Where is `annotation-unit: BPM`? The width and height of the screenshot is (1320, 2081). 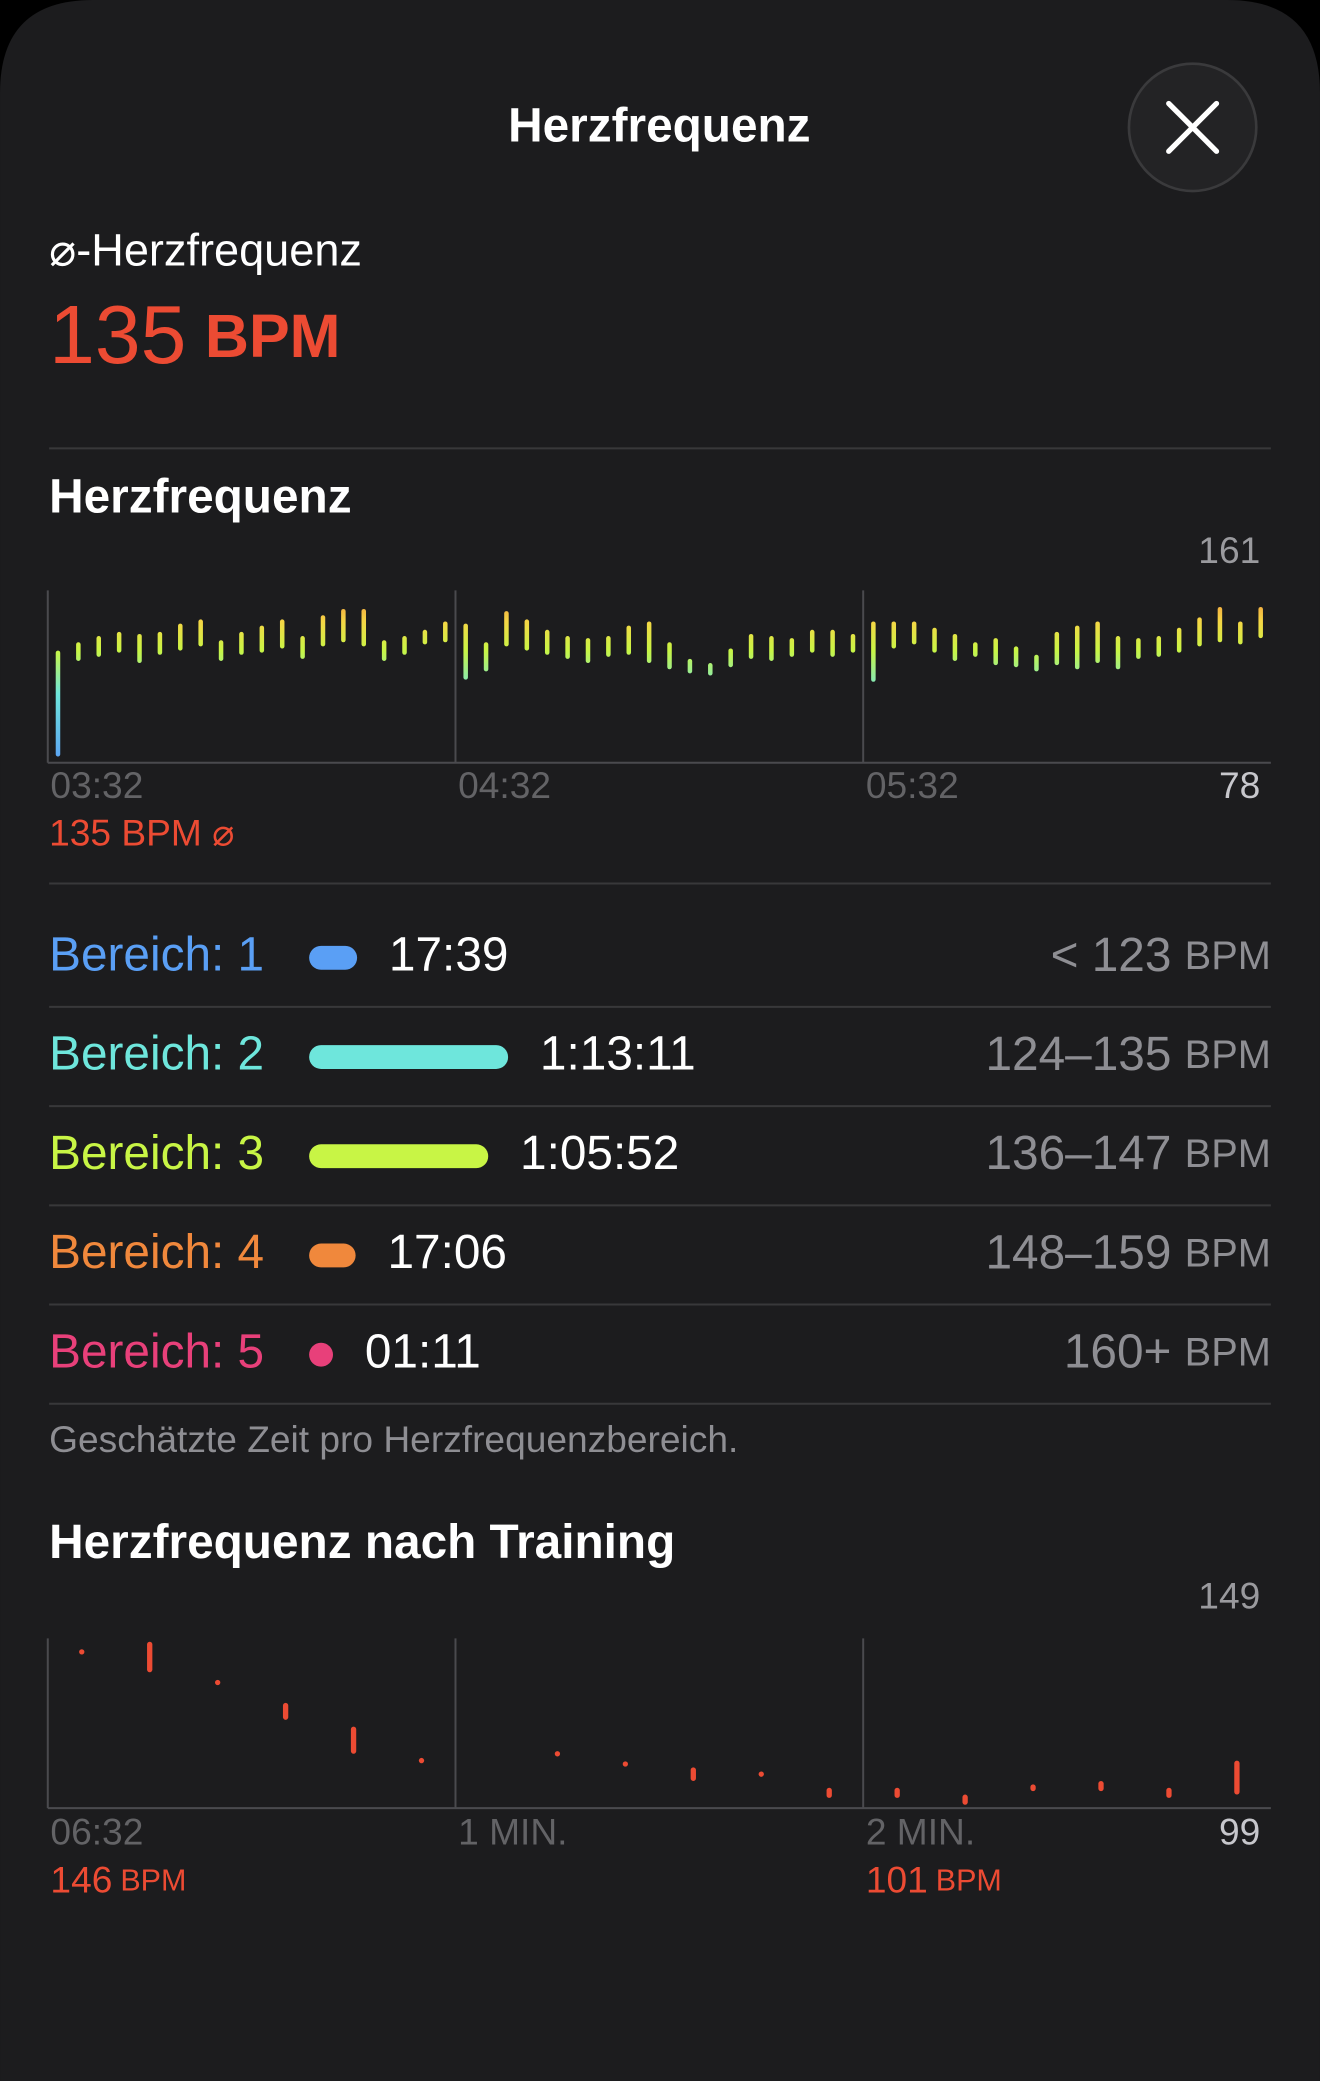 annotation-unit: BPM is located at coordinates (969, 1880).